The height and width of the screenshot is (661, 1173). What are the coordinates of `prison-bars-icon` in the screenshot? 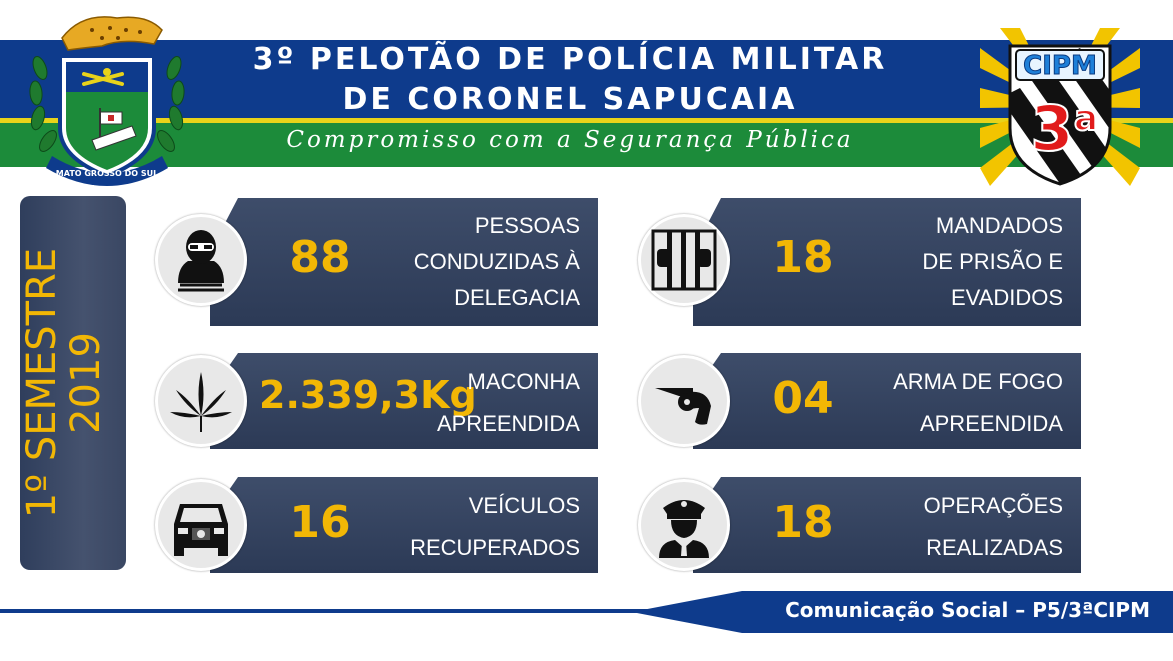 It's located at (684, 260).